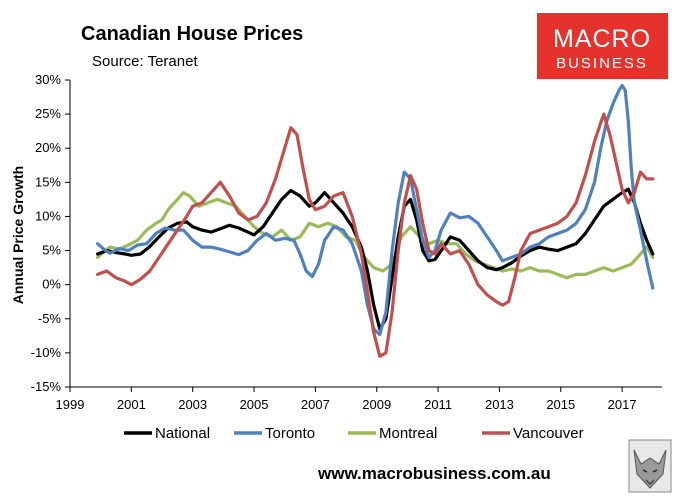 This screenshot has height=503, width=679. What do you see at coordinates (499, 404) in the screenshot?
I see `x-tick-label: 2013` at bounding box center [499, 404].